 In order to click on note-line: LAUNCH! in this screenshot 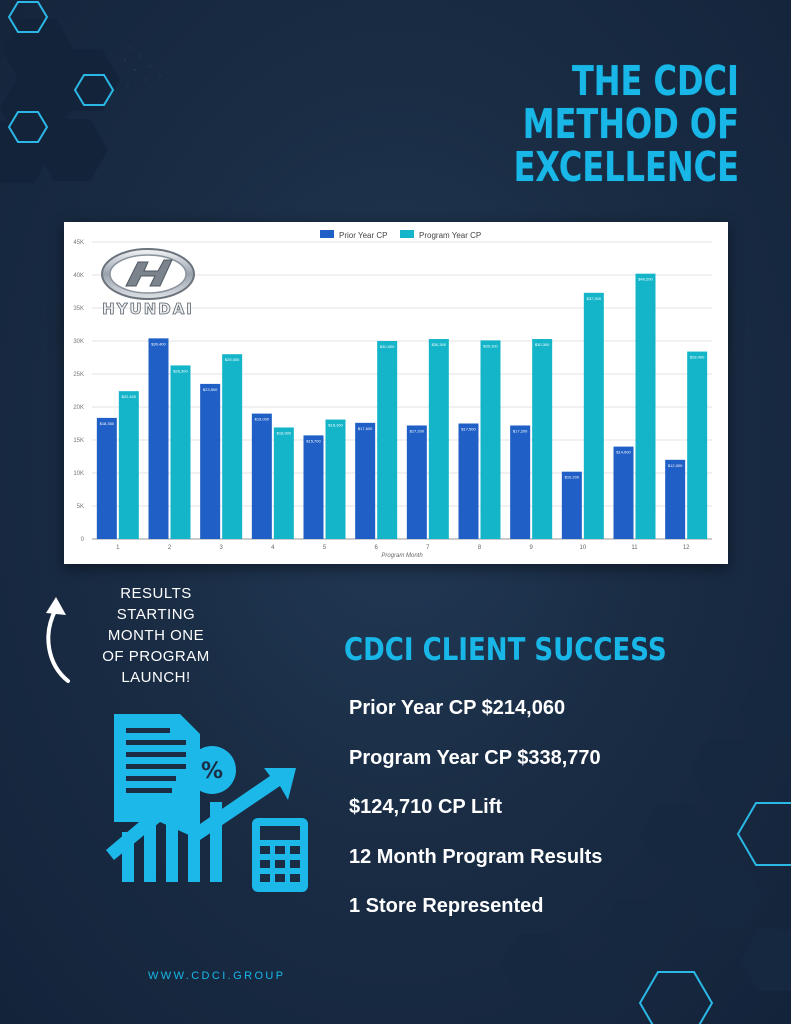, I will do `click(156, 677)`.